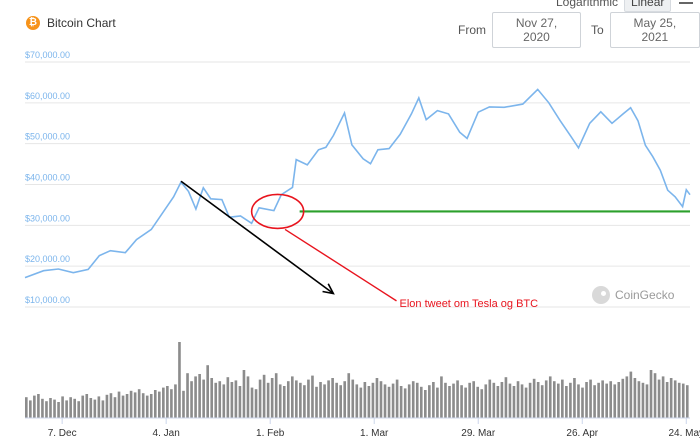 Image resolution: width=700 pixels, height=444 pixels. I want to click on x-tick-label: 29. Mar, so click(478, 433).